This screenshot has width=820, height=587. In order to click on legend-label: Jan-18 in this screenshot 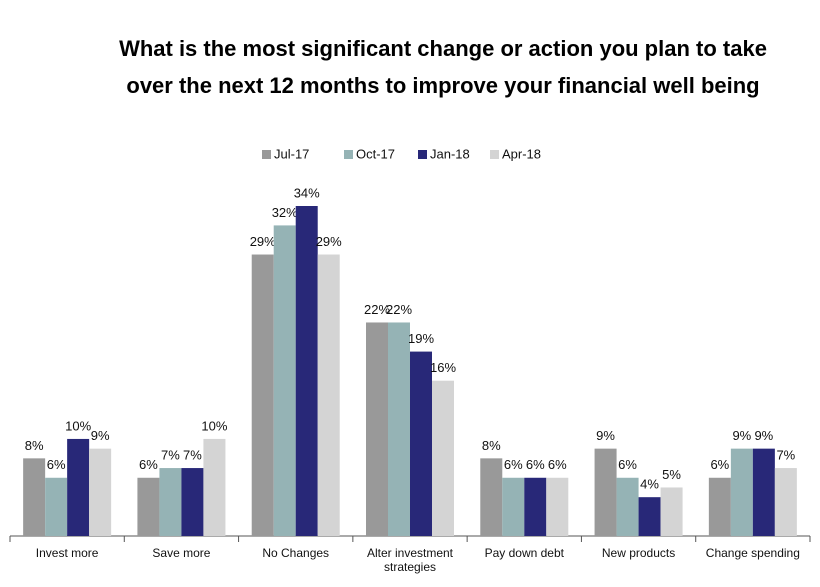, I will do `click(450, 153)`.